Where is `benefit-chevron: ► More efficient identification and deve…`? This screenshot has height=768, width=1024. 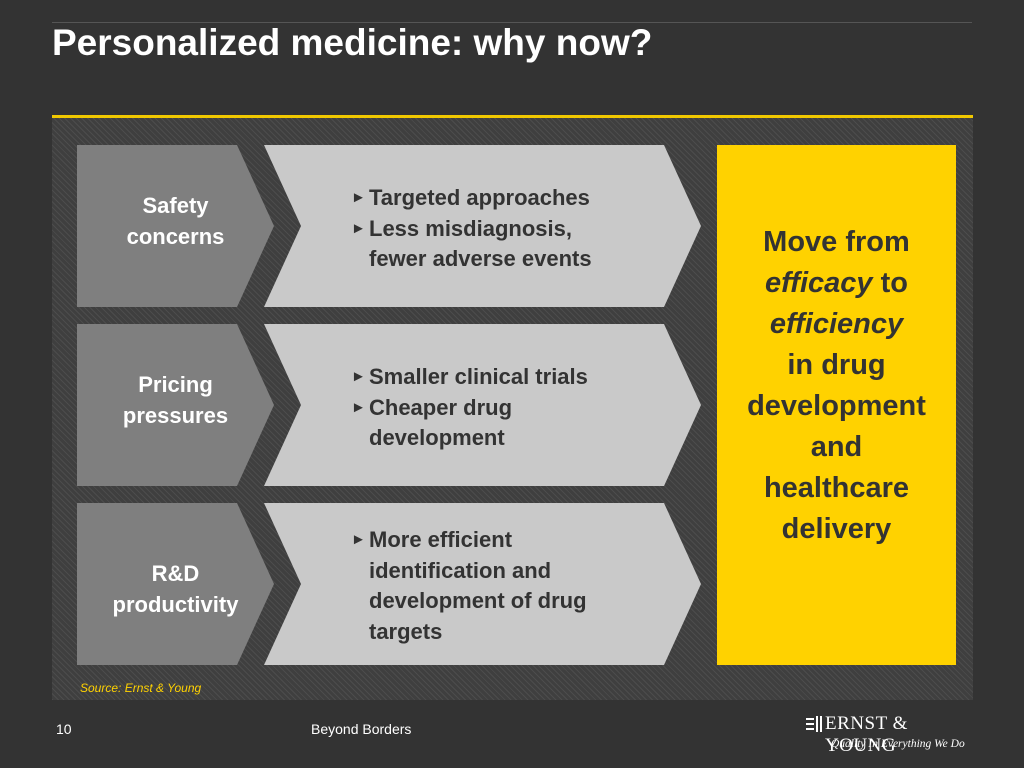
benefit-chevron: ► More efficient identification and deve… is located at coordinates (482, 584).